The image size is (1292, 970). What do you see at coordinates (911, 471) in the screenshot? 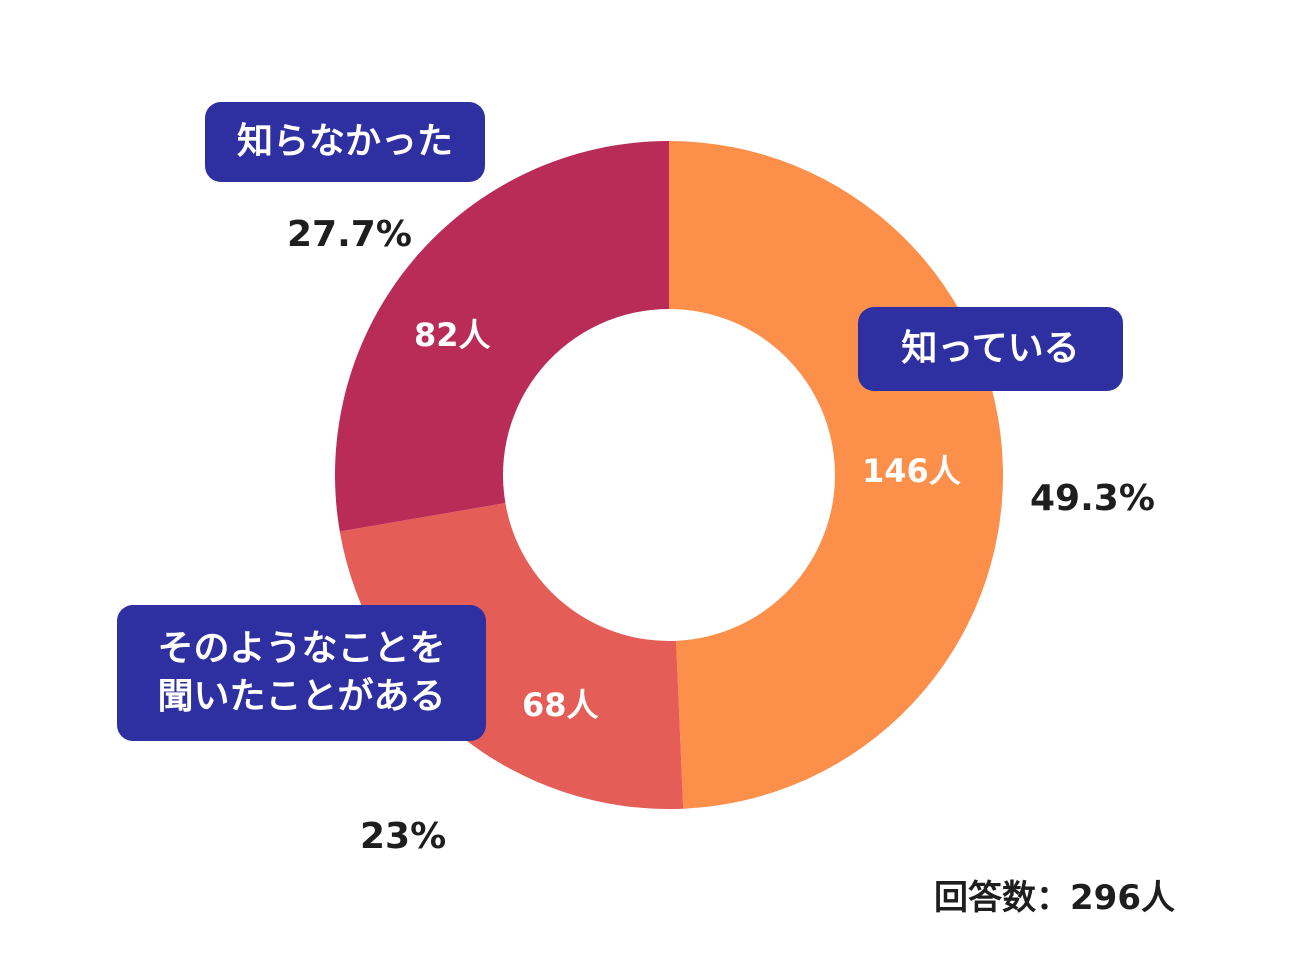
I see `count-label-shitteiru: 146人` at bounding box center [911, 471].